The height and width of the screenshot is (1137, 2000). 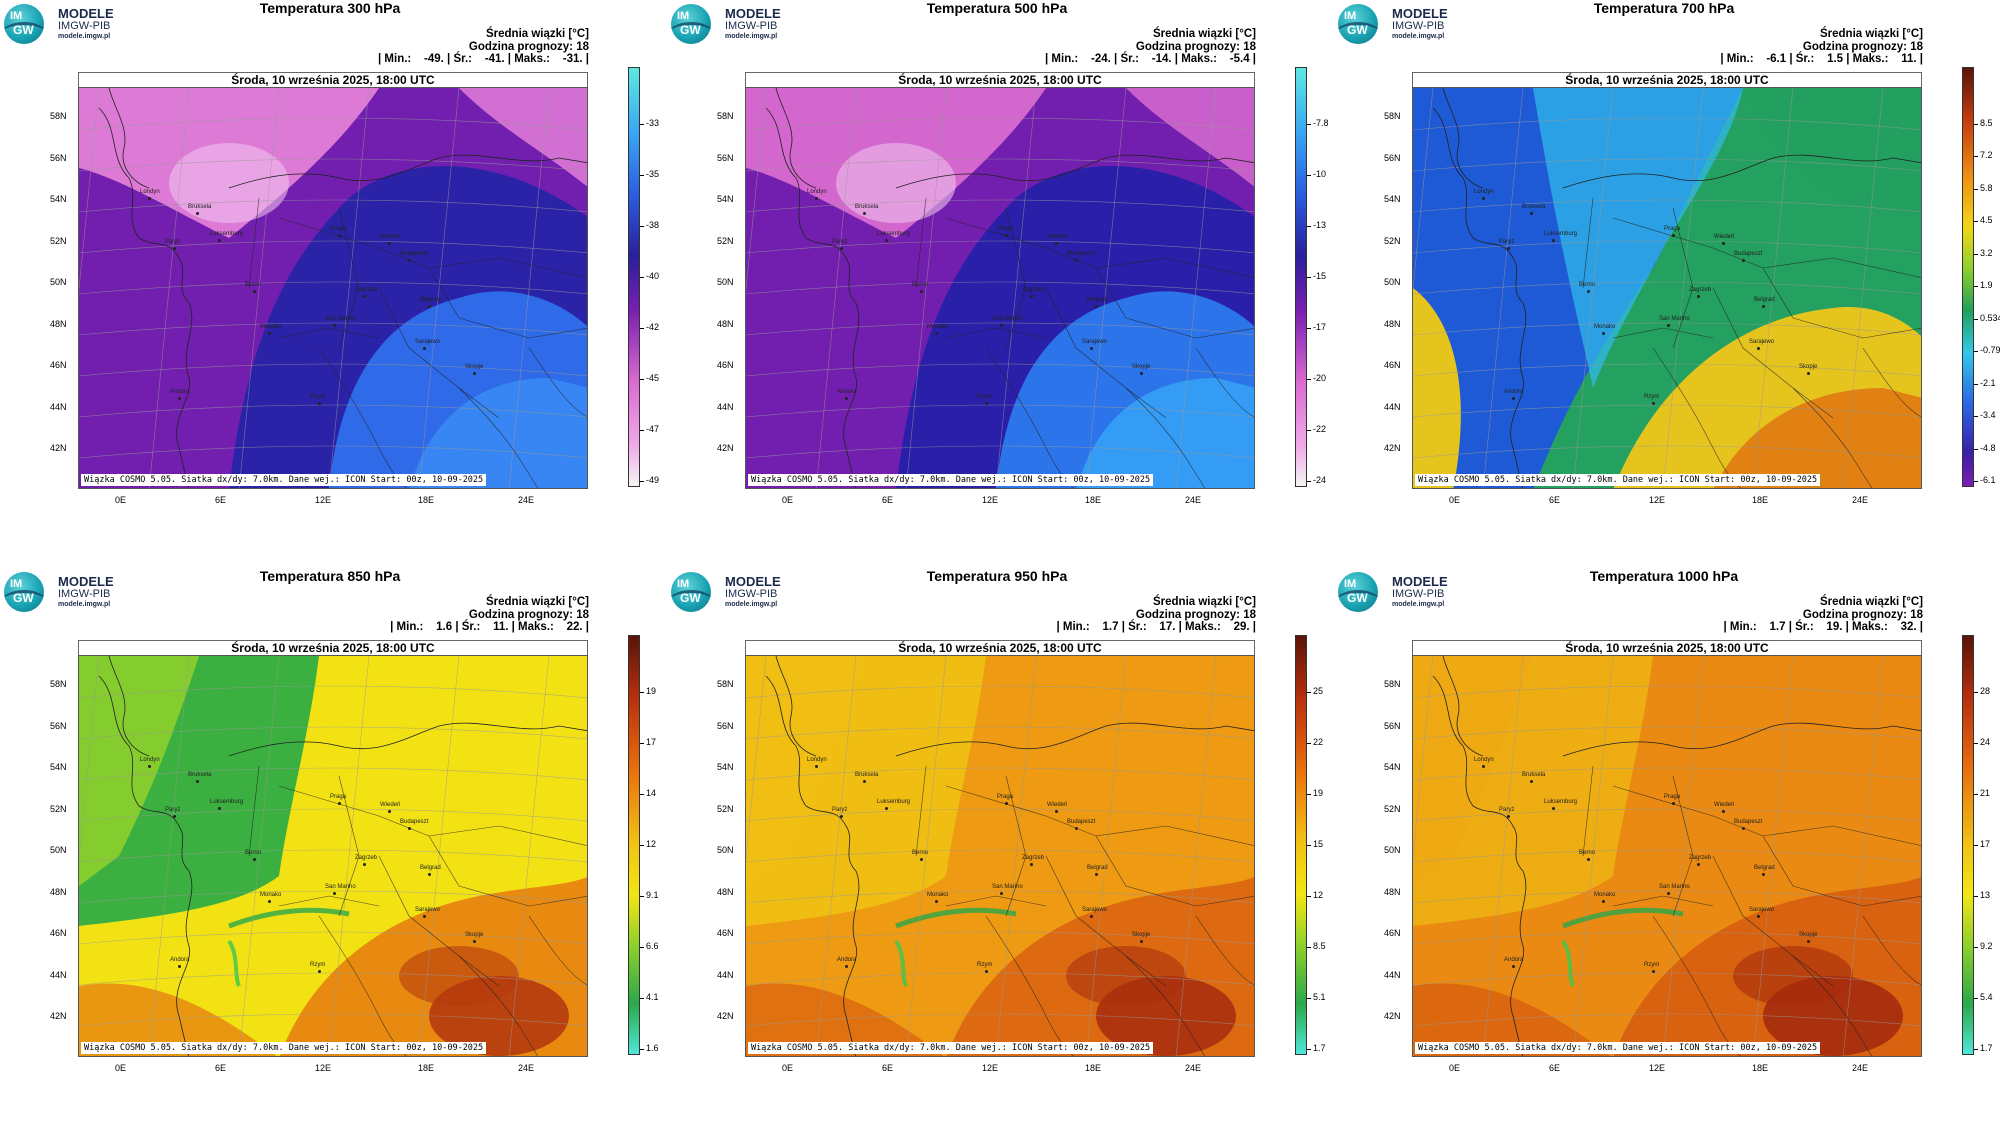 What do you see at coordinates (1987, 350) in the screenshot?
I see `colorbar-tick: -0.791` at bounding box center [1987, 350].